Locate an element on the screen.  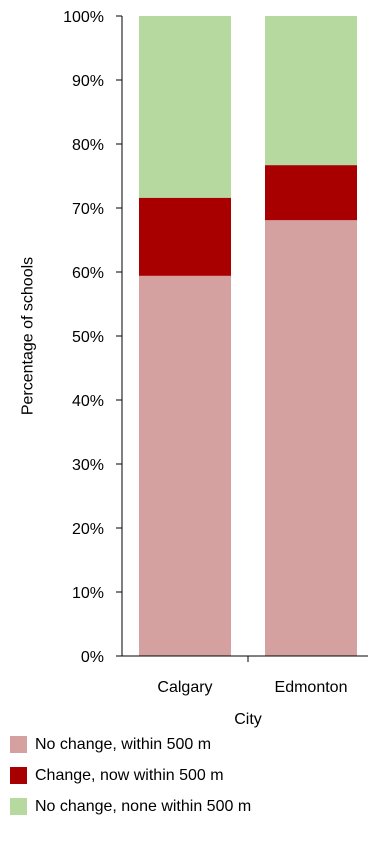
legend-item: No change, none within 500 m is located at coordinates (130, 806).